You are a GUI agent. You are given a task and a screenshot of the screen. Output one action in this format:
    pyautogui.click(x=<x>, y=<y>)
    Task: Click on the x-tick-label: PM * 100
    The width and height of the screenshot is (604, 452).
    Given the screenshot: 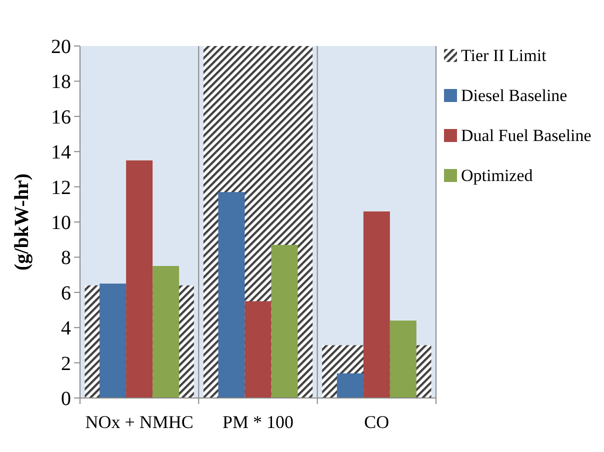 What is the action you would take?
    pyautogui.click(x=258, y=422)
    